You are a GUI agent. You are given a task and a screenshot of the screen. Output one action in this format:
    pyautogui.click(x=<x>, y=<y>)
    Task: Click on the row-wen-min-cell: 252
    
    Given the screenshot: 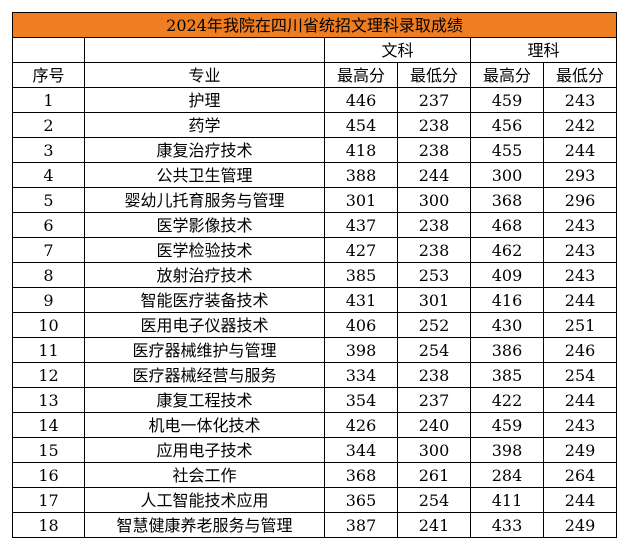 What is the action you would take?
    pyautogui.click(x=434, y=325)
    